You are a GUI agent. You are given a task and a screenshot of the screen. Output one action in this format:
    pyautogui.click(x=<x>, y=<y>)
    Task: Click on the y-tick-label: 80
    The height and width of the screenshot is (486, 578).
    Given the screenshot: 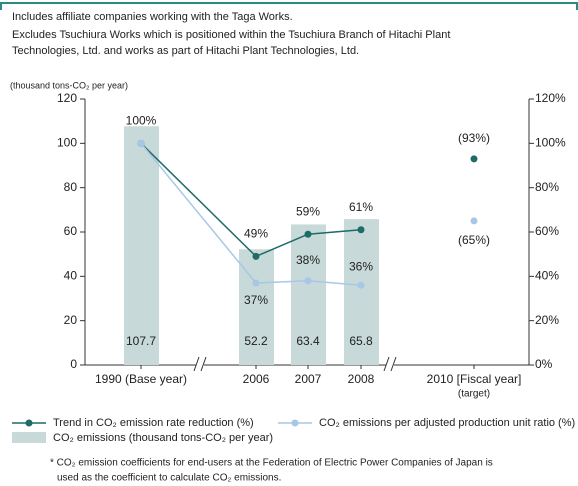 What is the action you would take?
    pyautogui.click(x=71, y=187)
    